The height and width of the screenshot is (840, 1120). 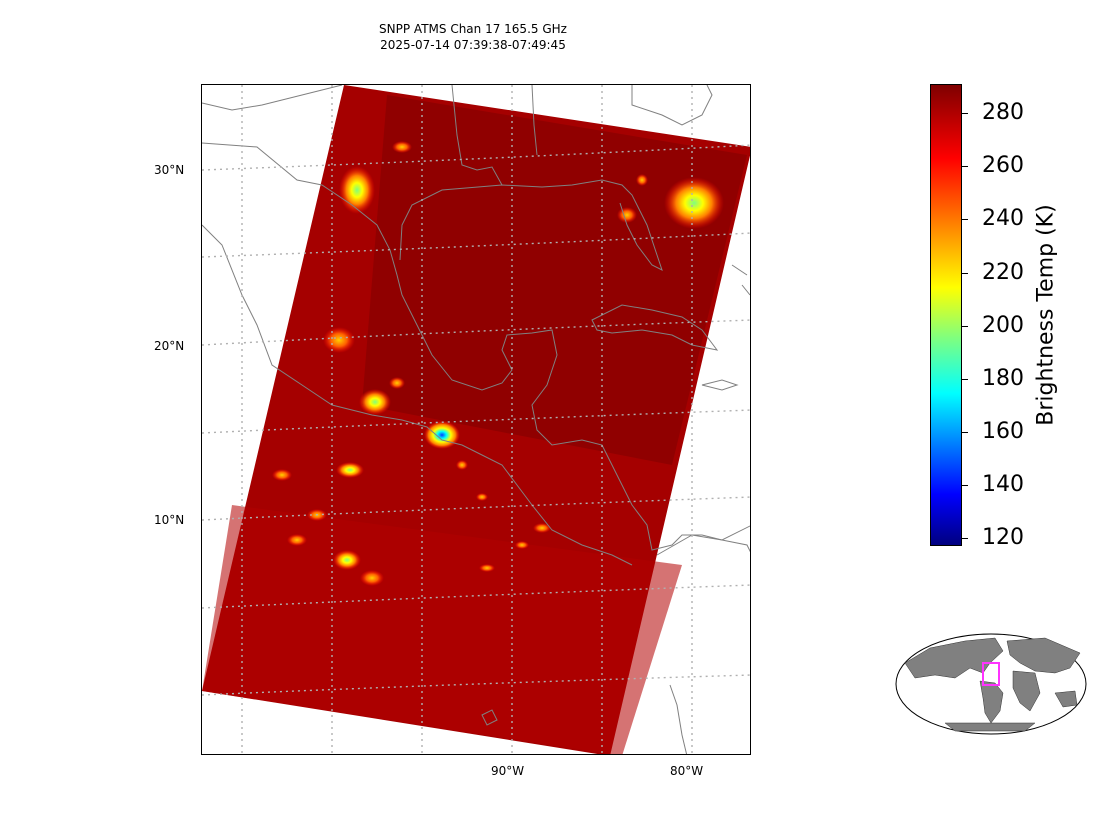 What do you see at coordinates (1046, 315) in the screenshot?
I see `colorbar-title: Brightness Temp (K)` at bounding box center [1046, 315].